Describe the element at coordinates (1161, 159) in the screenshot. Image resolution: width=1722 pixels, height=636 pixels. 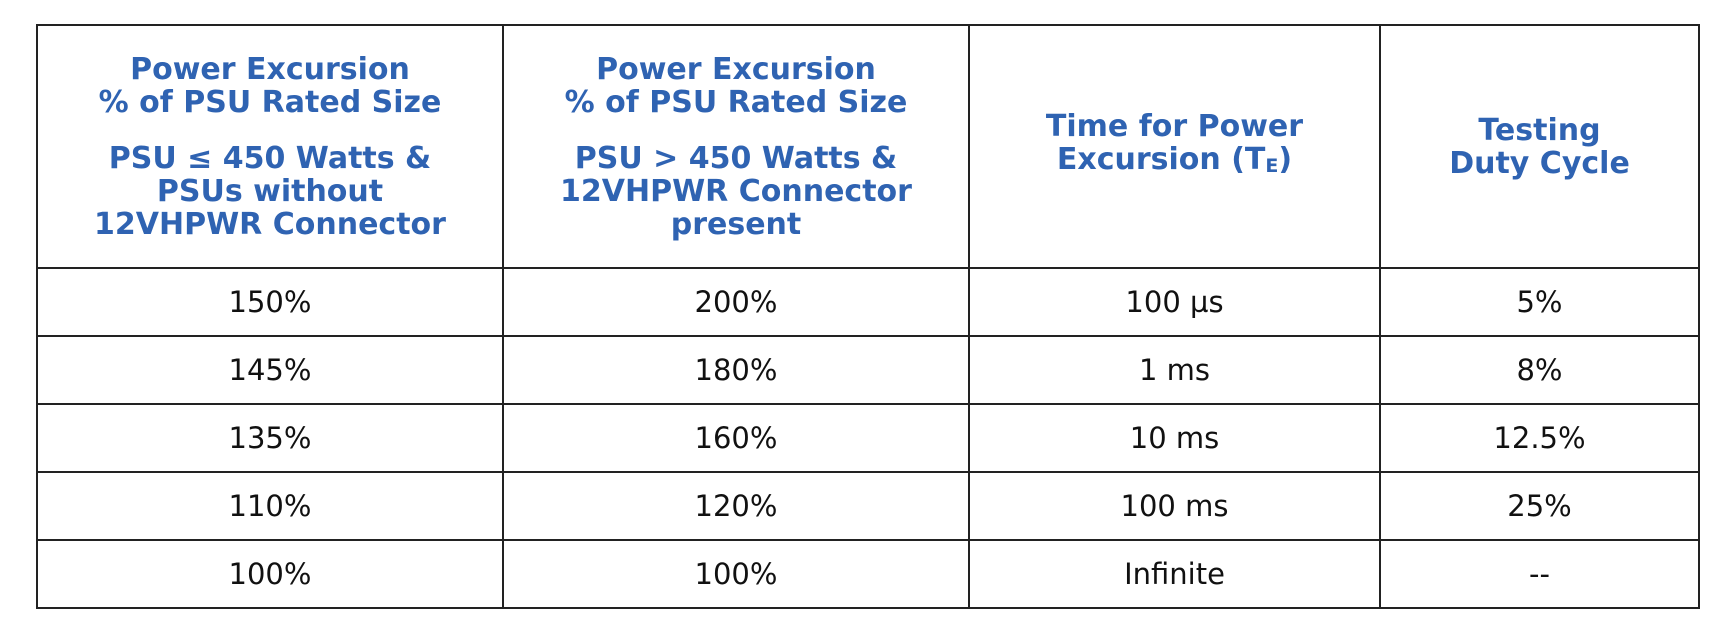
I see `header-line: Excursion (T` at that location.